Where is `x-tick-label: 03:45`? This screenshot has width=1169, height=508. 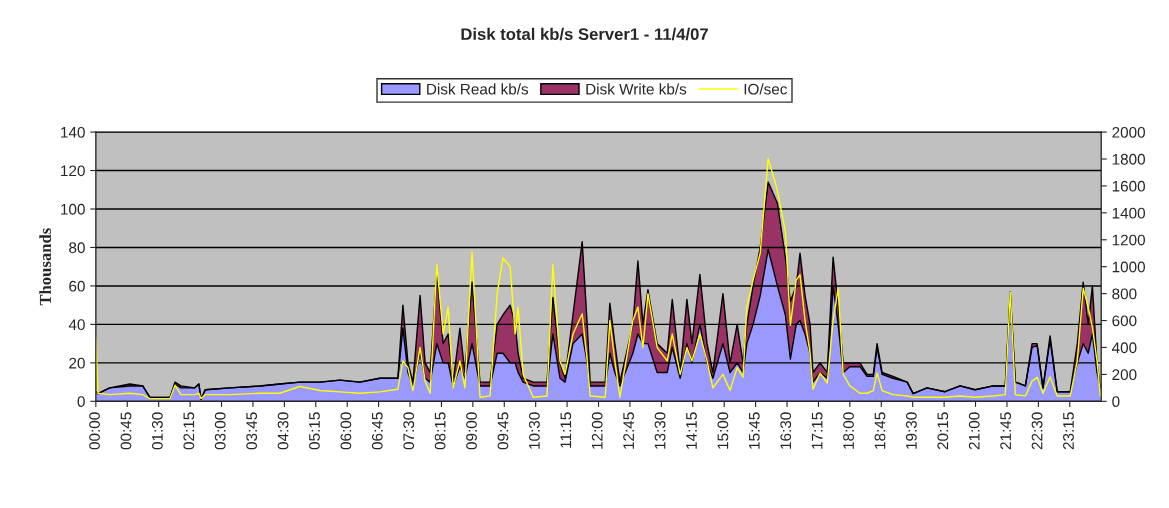
x-tick-label: 03:45 is located at coordinates (252, 431).